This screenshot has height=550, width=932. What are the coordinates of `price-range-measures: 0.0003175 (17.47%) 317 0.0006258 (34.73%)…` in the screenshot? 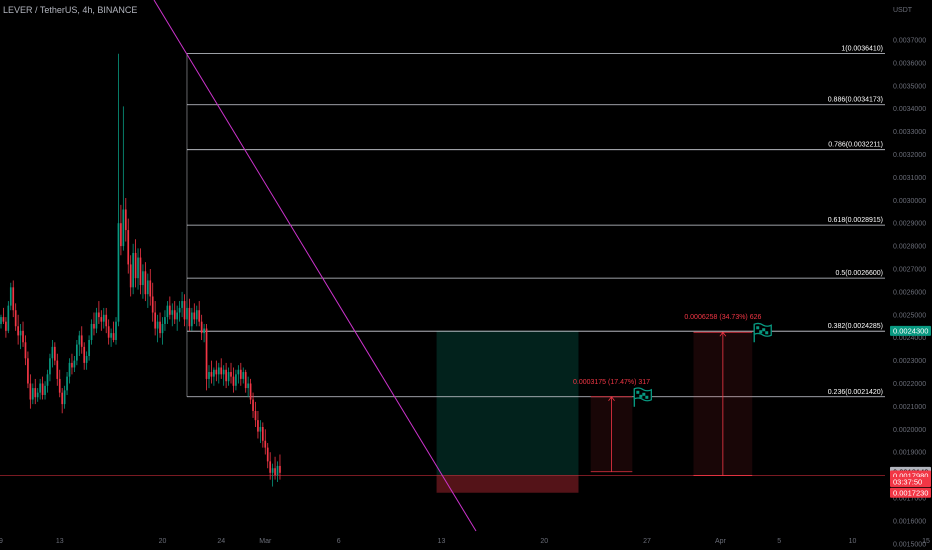 It's located at (672, 395).